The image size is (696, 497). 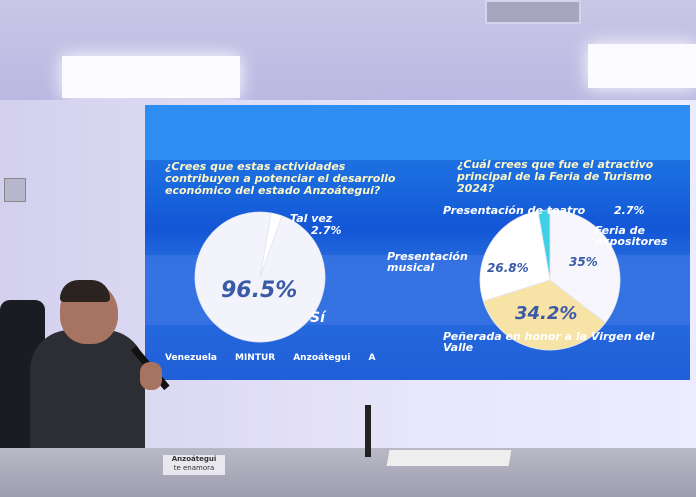 I want to click on label-feria: Feria de expositores, so click(x=631, y=236).